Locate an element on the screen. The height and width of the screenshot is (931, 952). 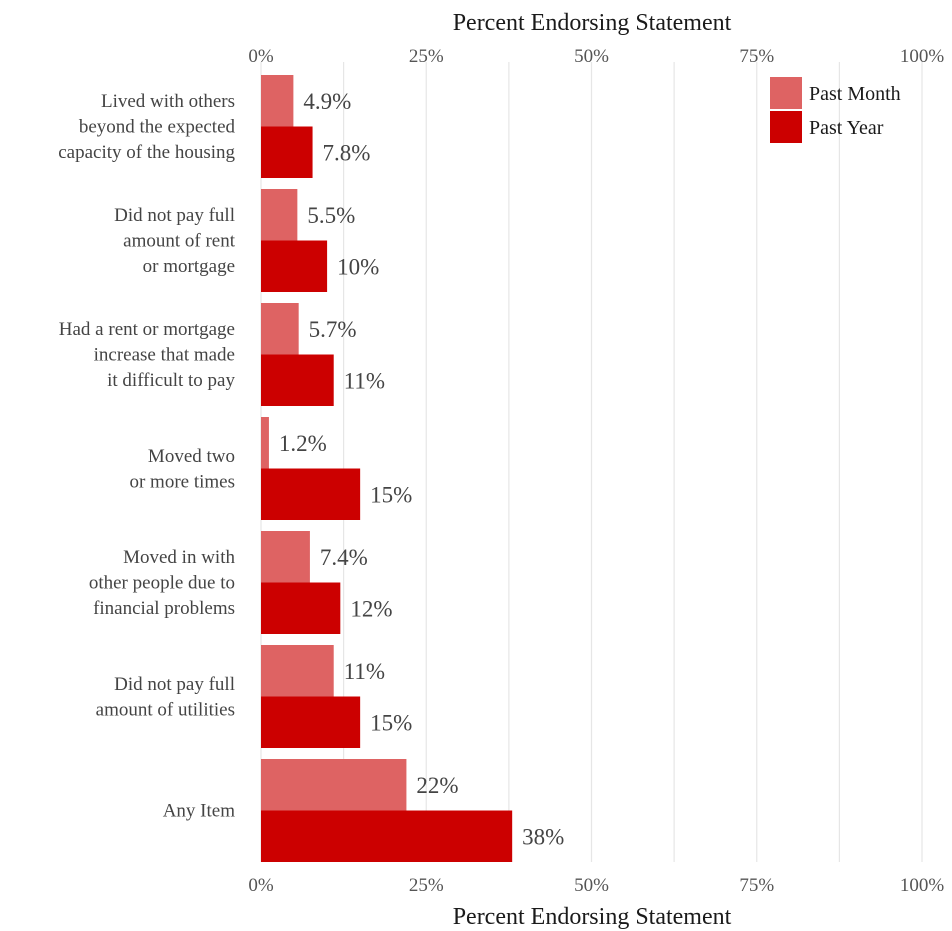
bar-value-label: 38% is located at coordinates (543, 836).